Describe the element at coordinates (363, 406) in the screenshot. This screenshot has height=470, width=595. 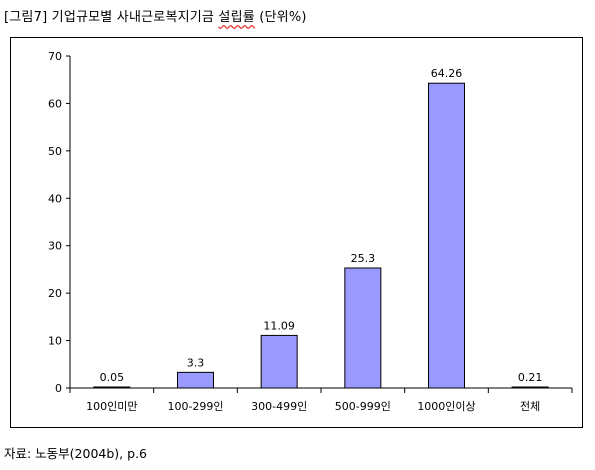
I see `x-tick-label: 500-999인` at that location.